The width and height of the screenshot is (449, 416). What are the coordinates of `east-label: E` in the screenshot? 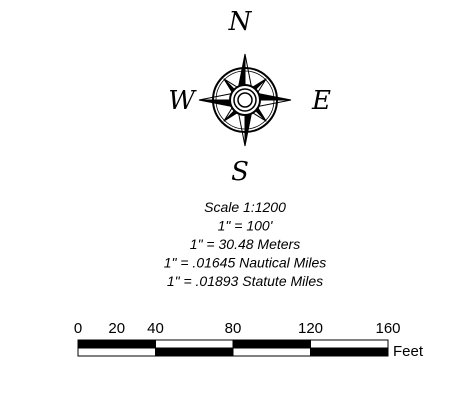 It's located at (321, 101).